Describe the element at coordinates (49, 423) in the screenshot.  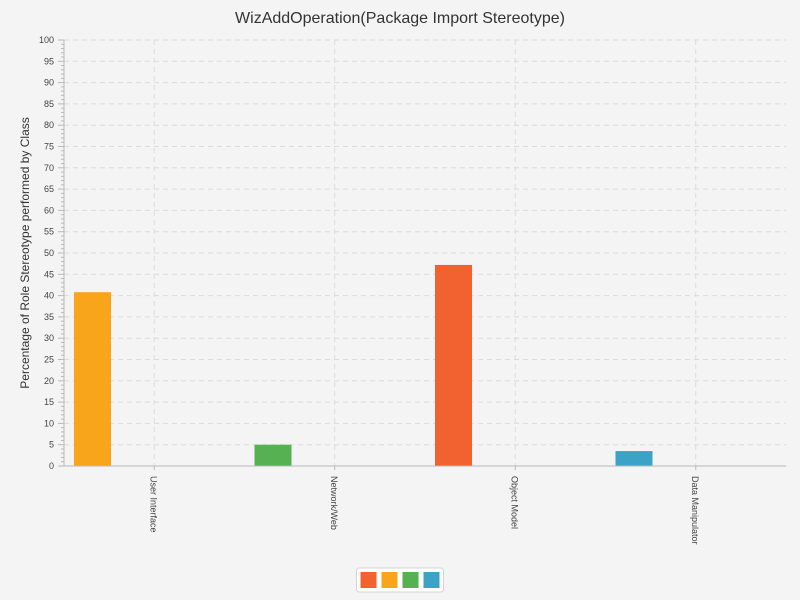
I see `y-tick-label: 10` at that location.